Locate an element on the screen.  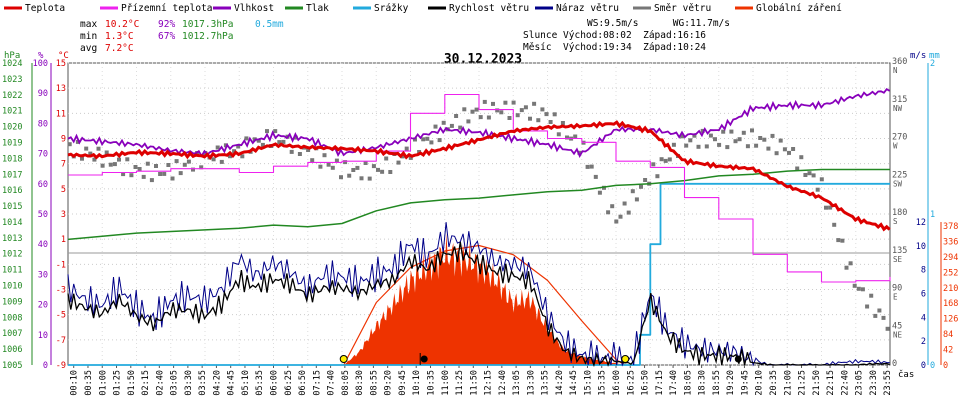
tick-dir: NE is located at coordinates (898, 334).